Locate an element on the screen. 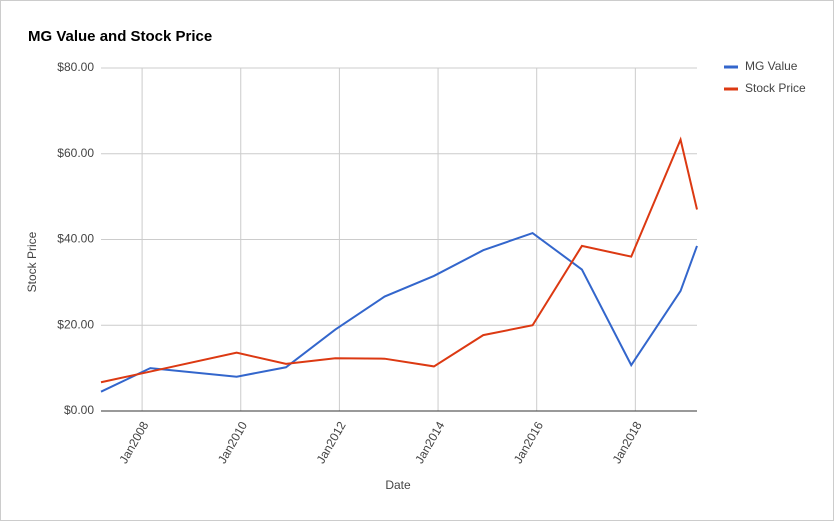 The width and height of the screenshot is (834, 521). y-tick-label: $80.00 is located at coordinates (75, 67).